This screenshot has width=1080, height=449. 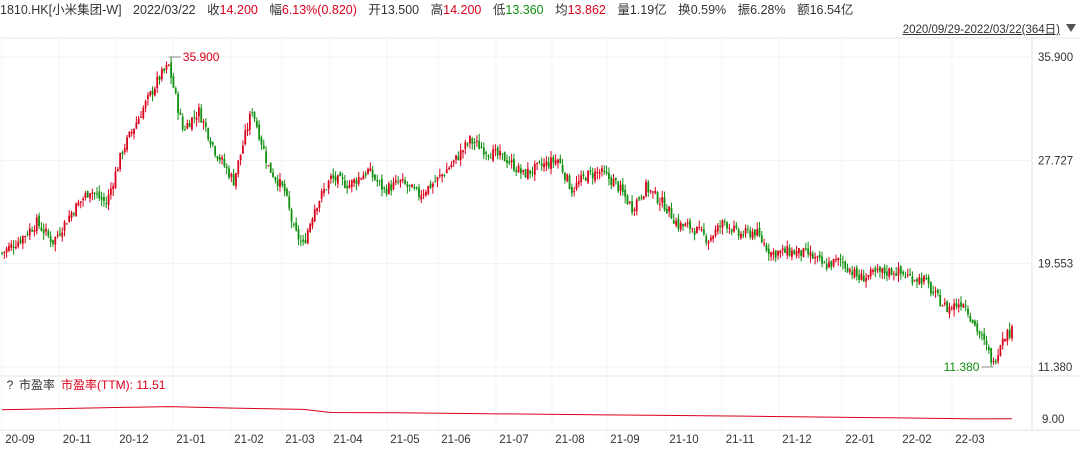 I want to click on x-tick-label: 22-03, so click(x=969, y=440).